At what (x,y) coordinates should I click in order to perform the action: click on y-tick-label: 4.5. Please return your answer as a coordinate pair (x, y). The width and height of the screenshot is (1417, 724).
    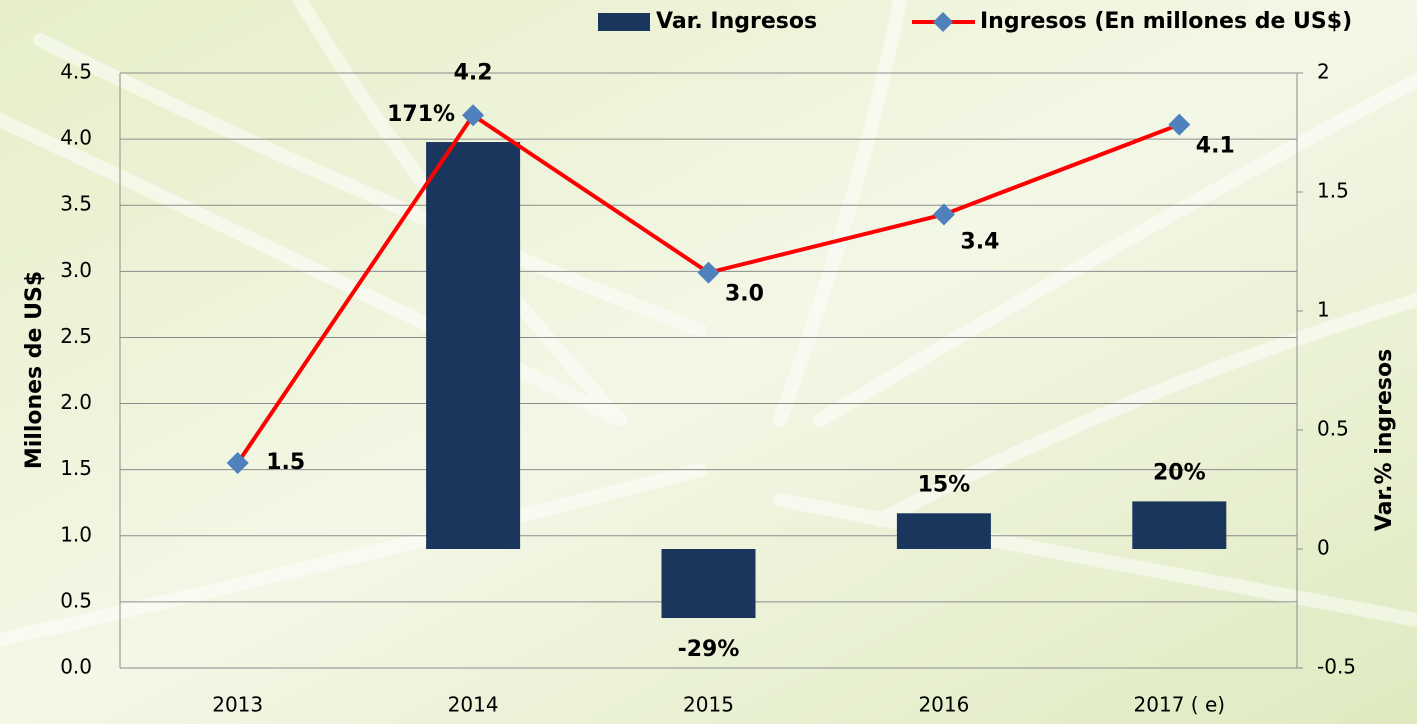
    Looking at the image, I should click on (76, 72).